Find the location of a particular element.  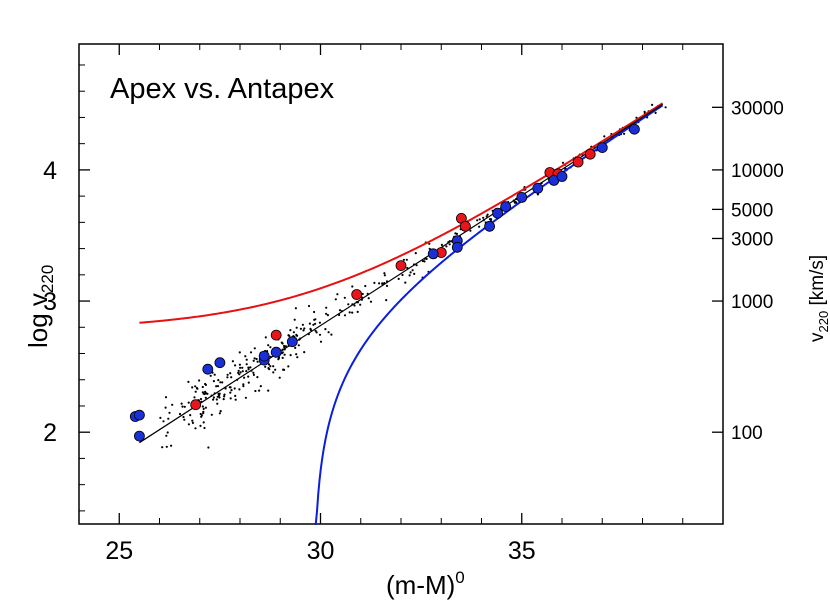

y2-axis-label-text: v is located at coordinates (817, 337).